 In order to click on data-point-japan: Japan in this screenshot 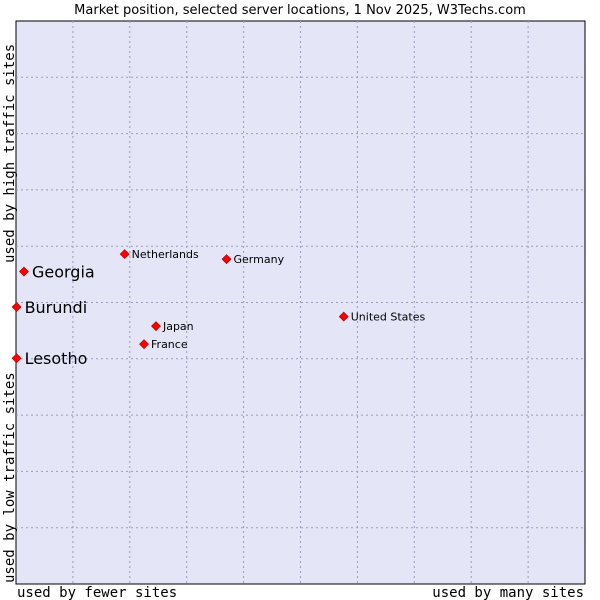, I will do `click(172, 326)`.